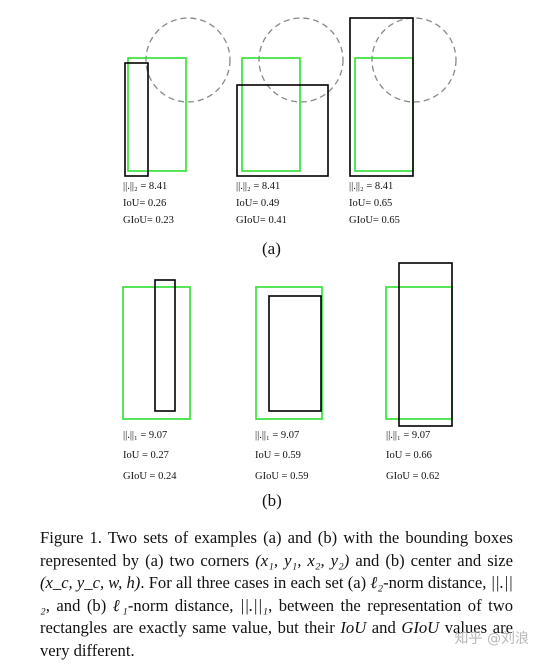 The height and width of the screenshot is (664, 543). What do you see at coordinates (258, 203) in the screenshot?
I see `panel-a-case-2-iou: IoU= 0.49` at bounding box center [258, 203].